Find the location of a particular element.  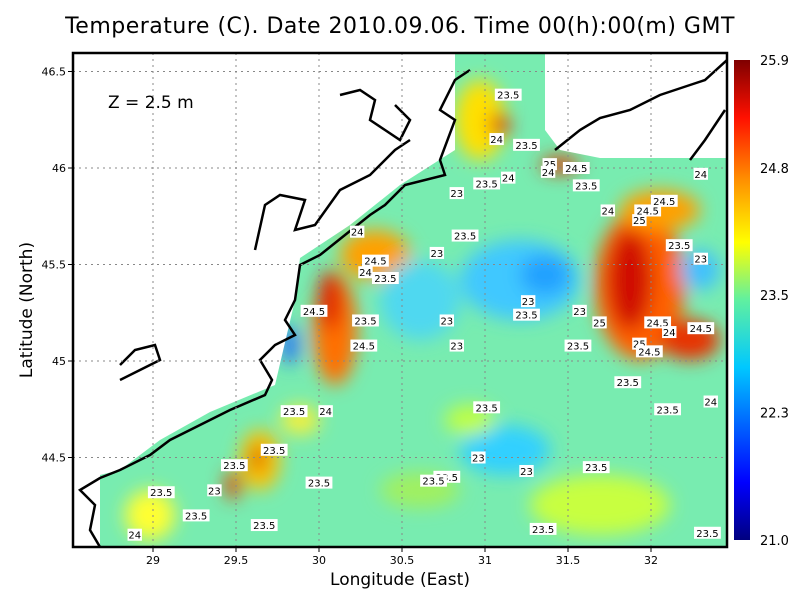

y-tick-label: 45 is located at coordinates (59, 361).